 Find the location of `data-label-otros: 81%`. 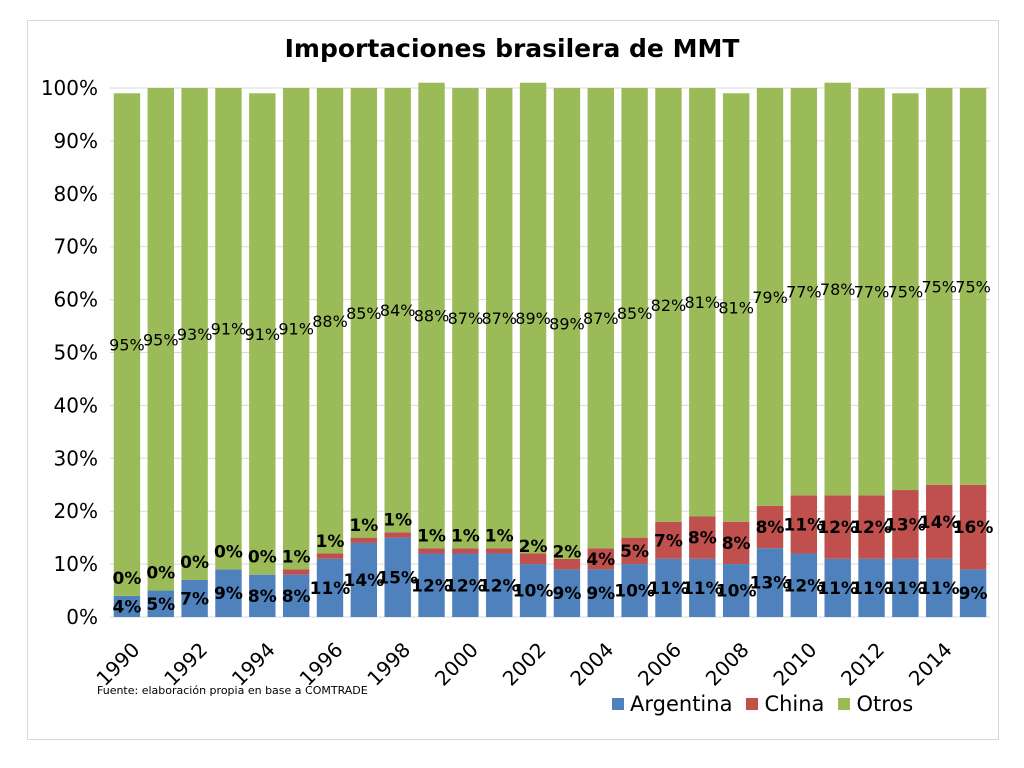

data-label-otros: 81% is located at coordinates (703, 302).